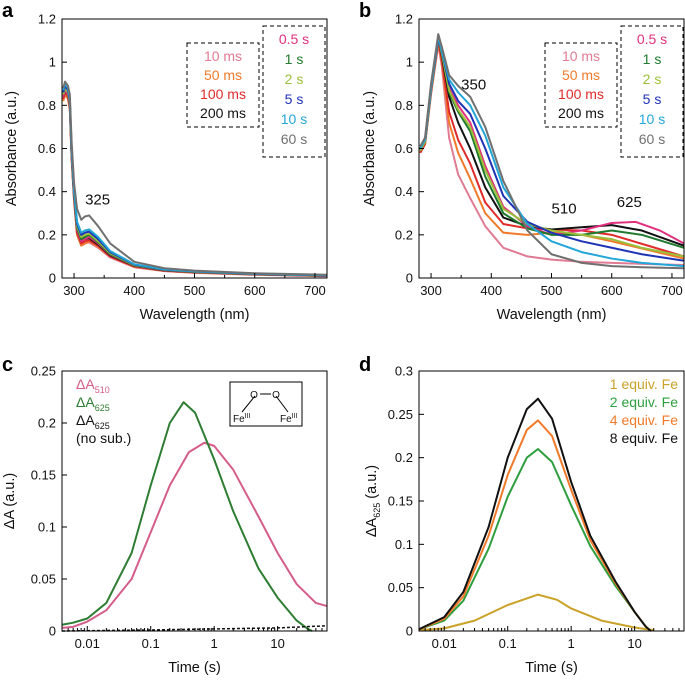 The width and height of the screenshot is (685, 685). I want to click on panel-c-ylabel: ΔA (a.u.), so click(10, 501).